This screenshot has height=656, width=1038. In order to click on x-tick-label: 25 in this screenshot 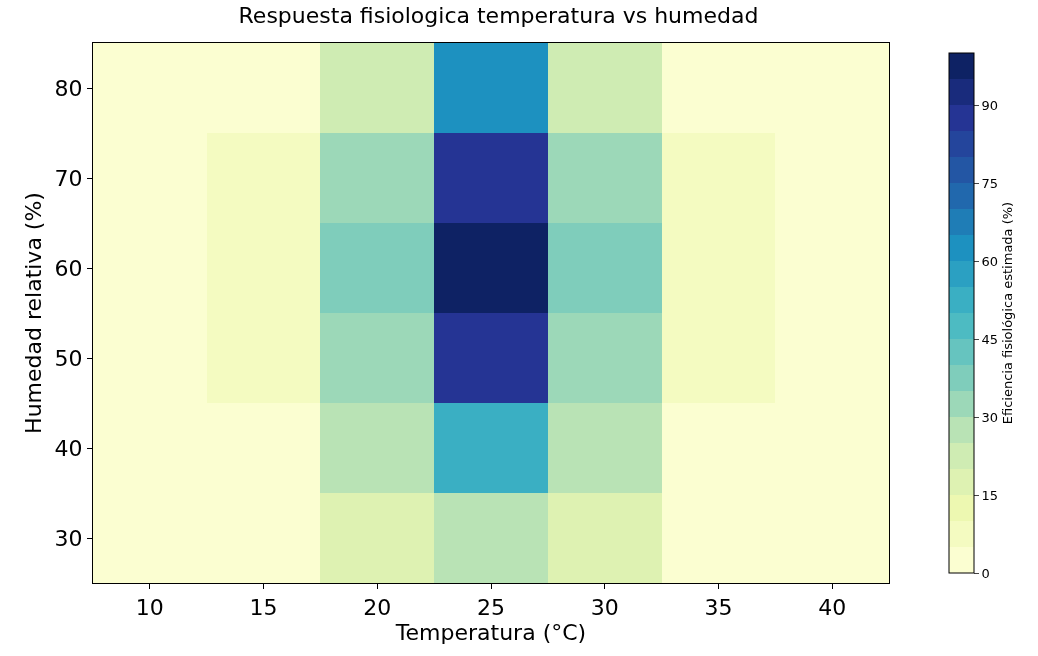, I will do `click(491, 608)`.